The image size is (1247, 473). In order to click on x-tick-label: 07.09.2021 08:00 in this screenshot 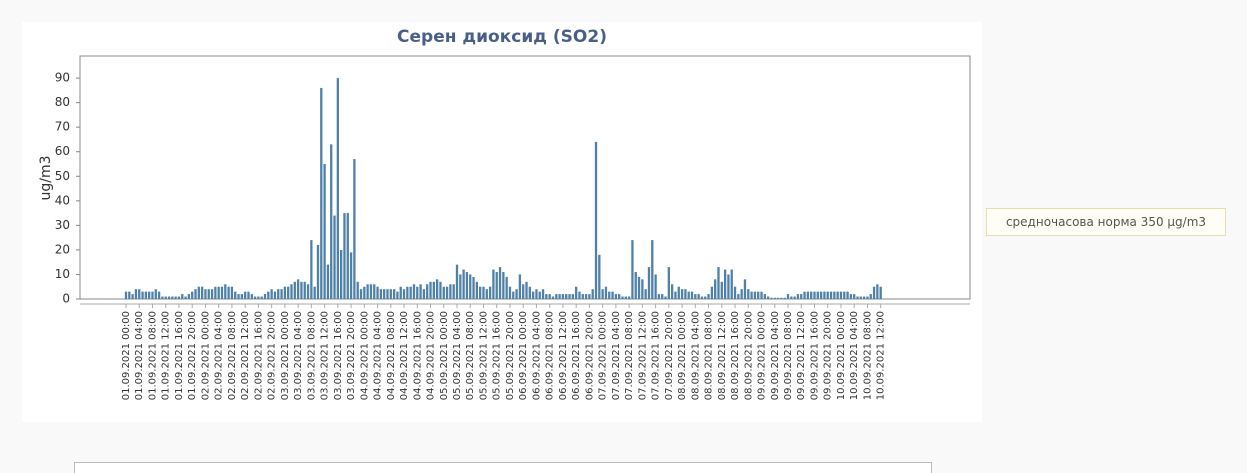, I will do `click(629, 355)`.